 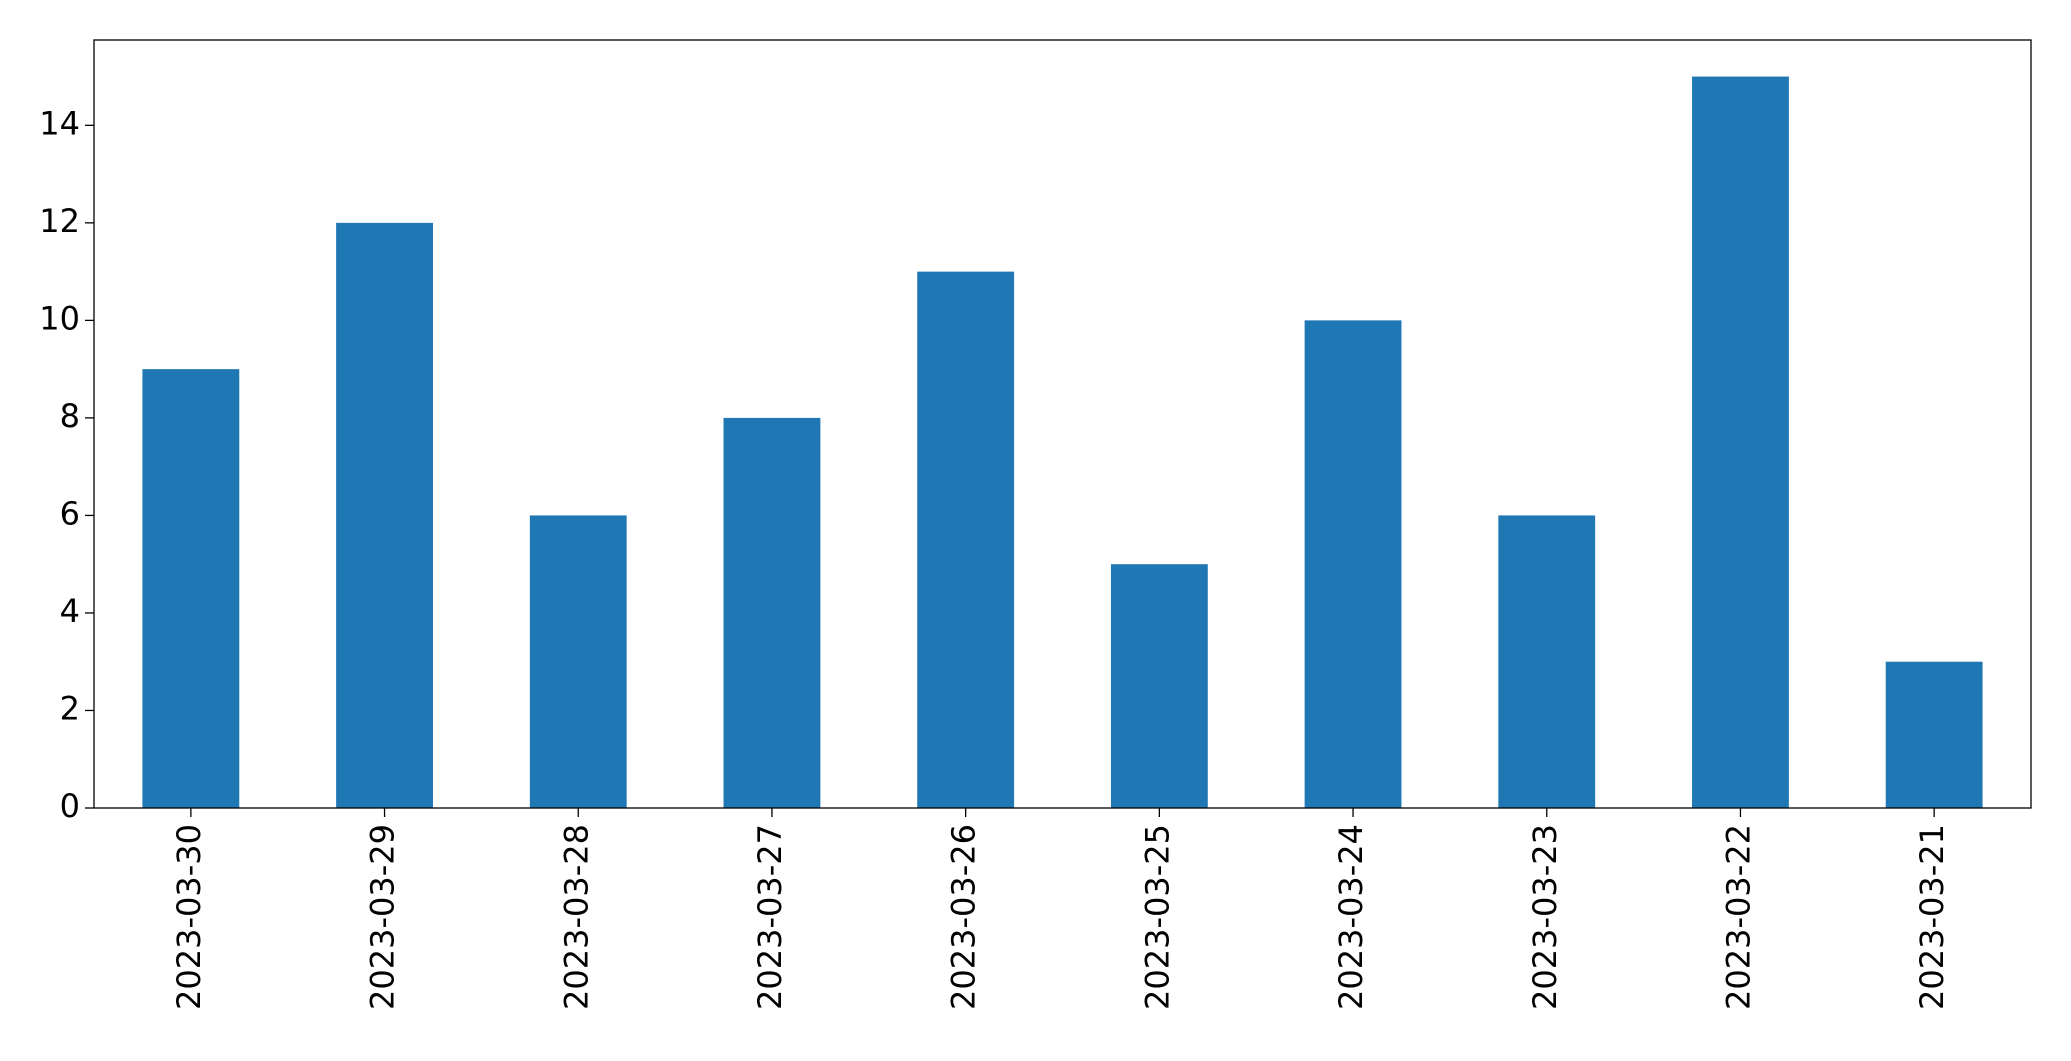 What do you see at coordinates (1157, 917) in the screenshot?
I see `x-tick-label: 2023-03-25` at bounding box center [1157, 917].